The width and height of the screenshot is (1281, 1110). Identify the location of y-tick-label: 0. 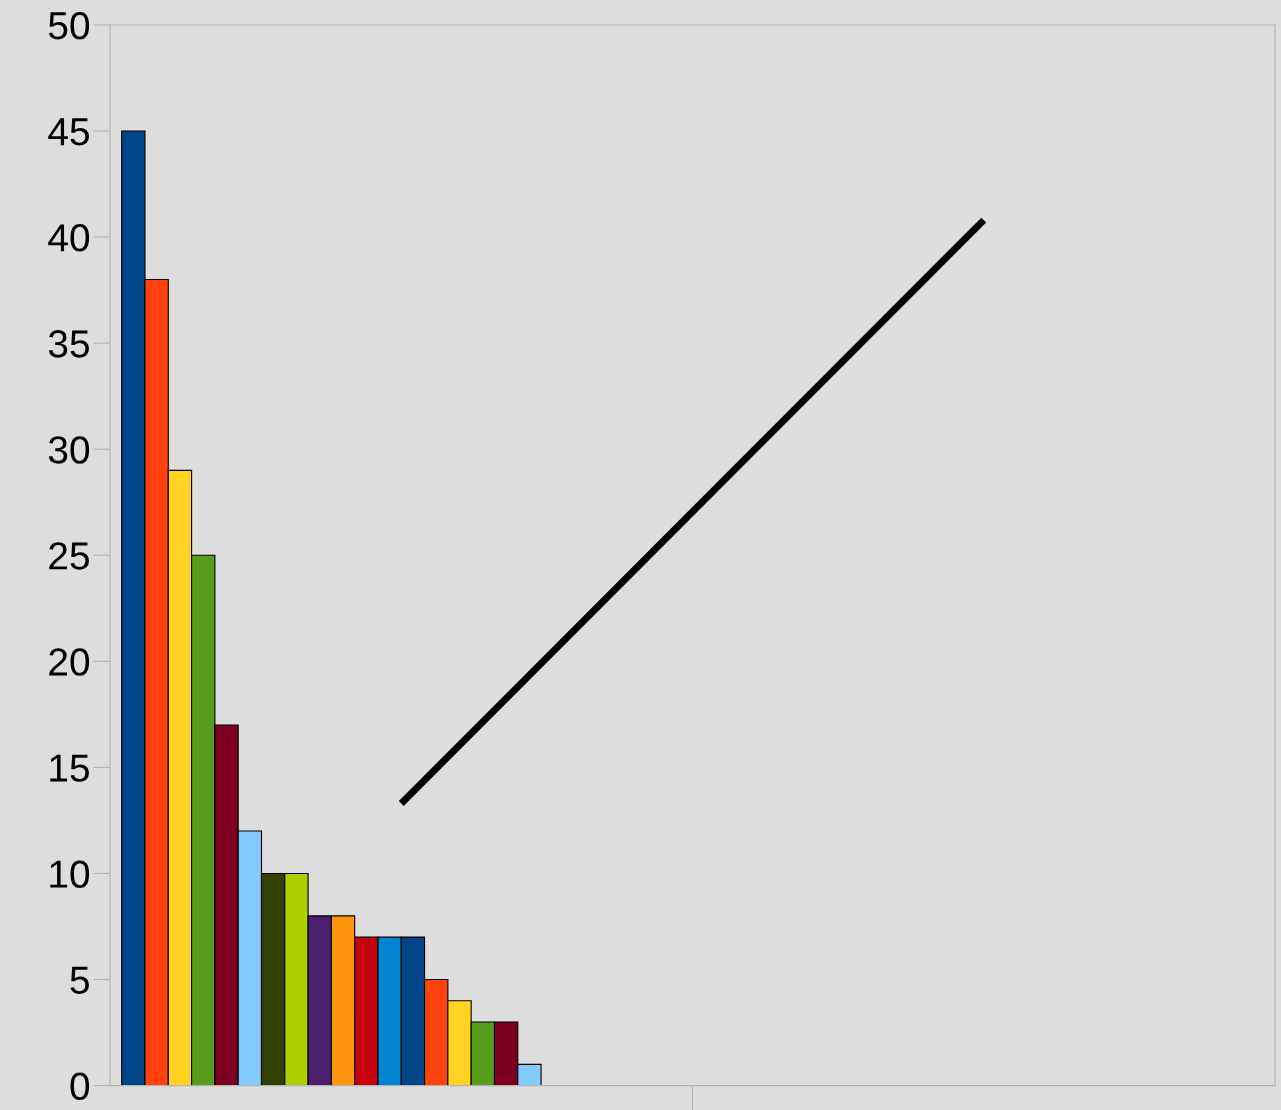
(80, 1086).